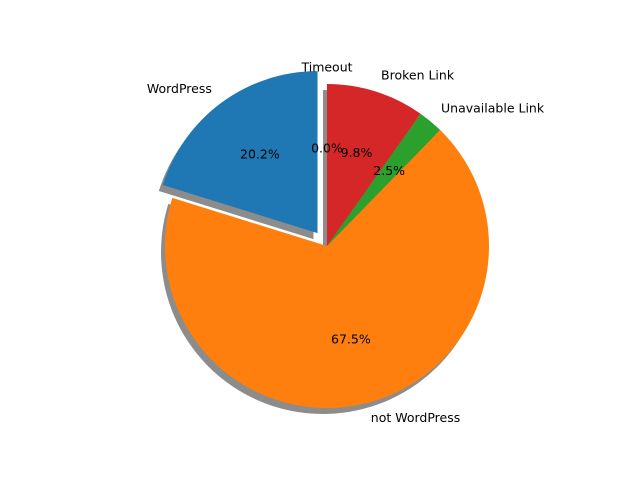 The width and height of the screenshot is (640, 480). Describe the element at coordinates (327, 147) in the screenshot. I see `slice-pct-timeout: 0.0%` at that location.